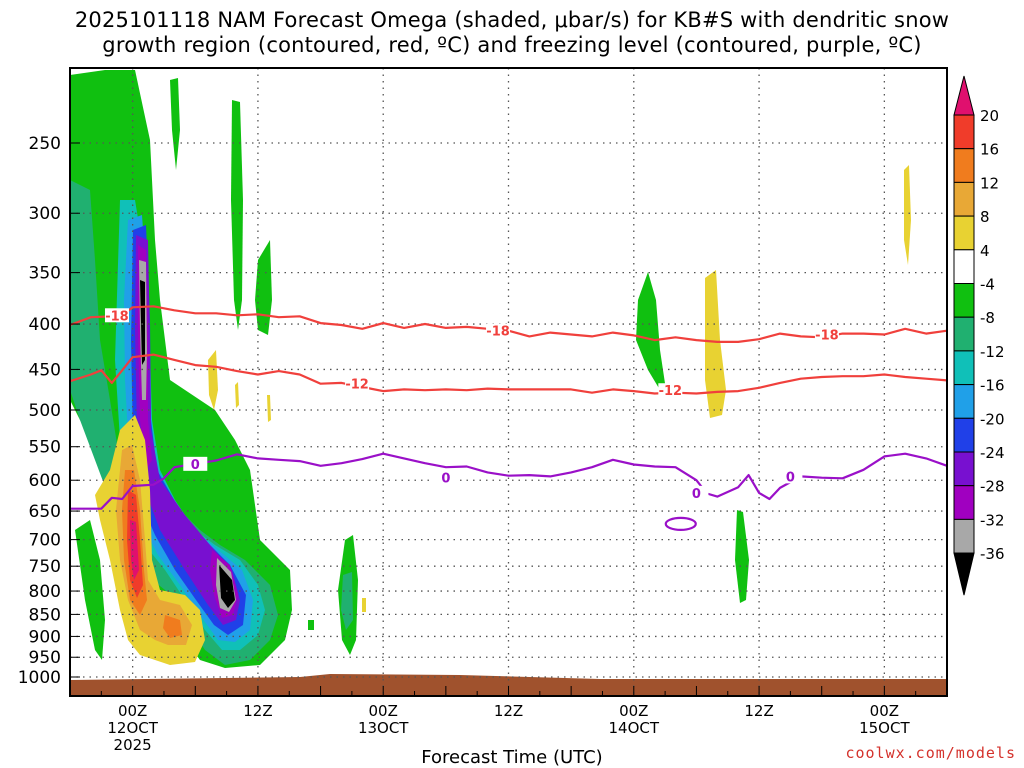  What do you see at coordinates (90, 590) in the screenshot?
I see `omega-area-neg-8b` at bounding box center [90, 590].